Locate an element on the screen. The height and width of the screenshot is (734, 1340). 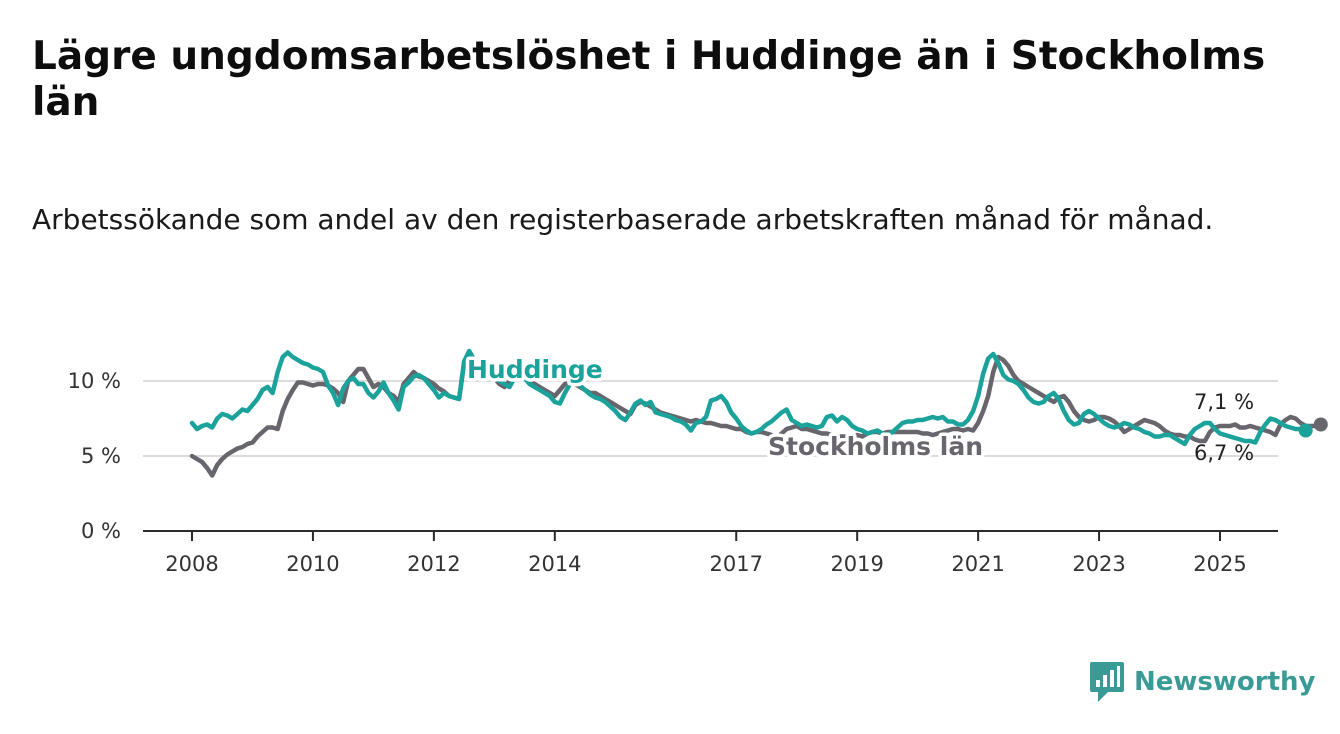
end-value-huddinge: 6,7 % is located at coordinates (1224, 453).